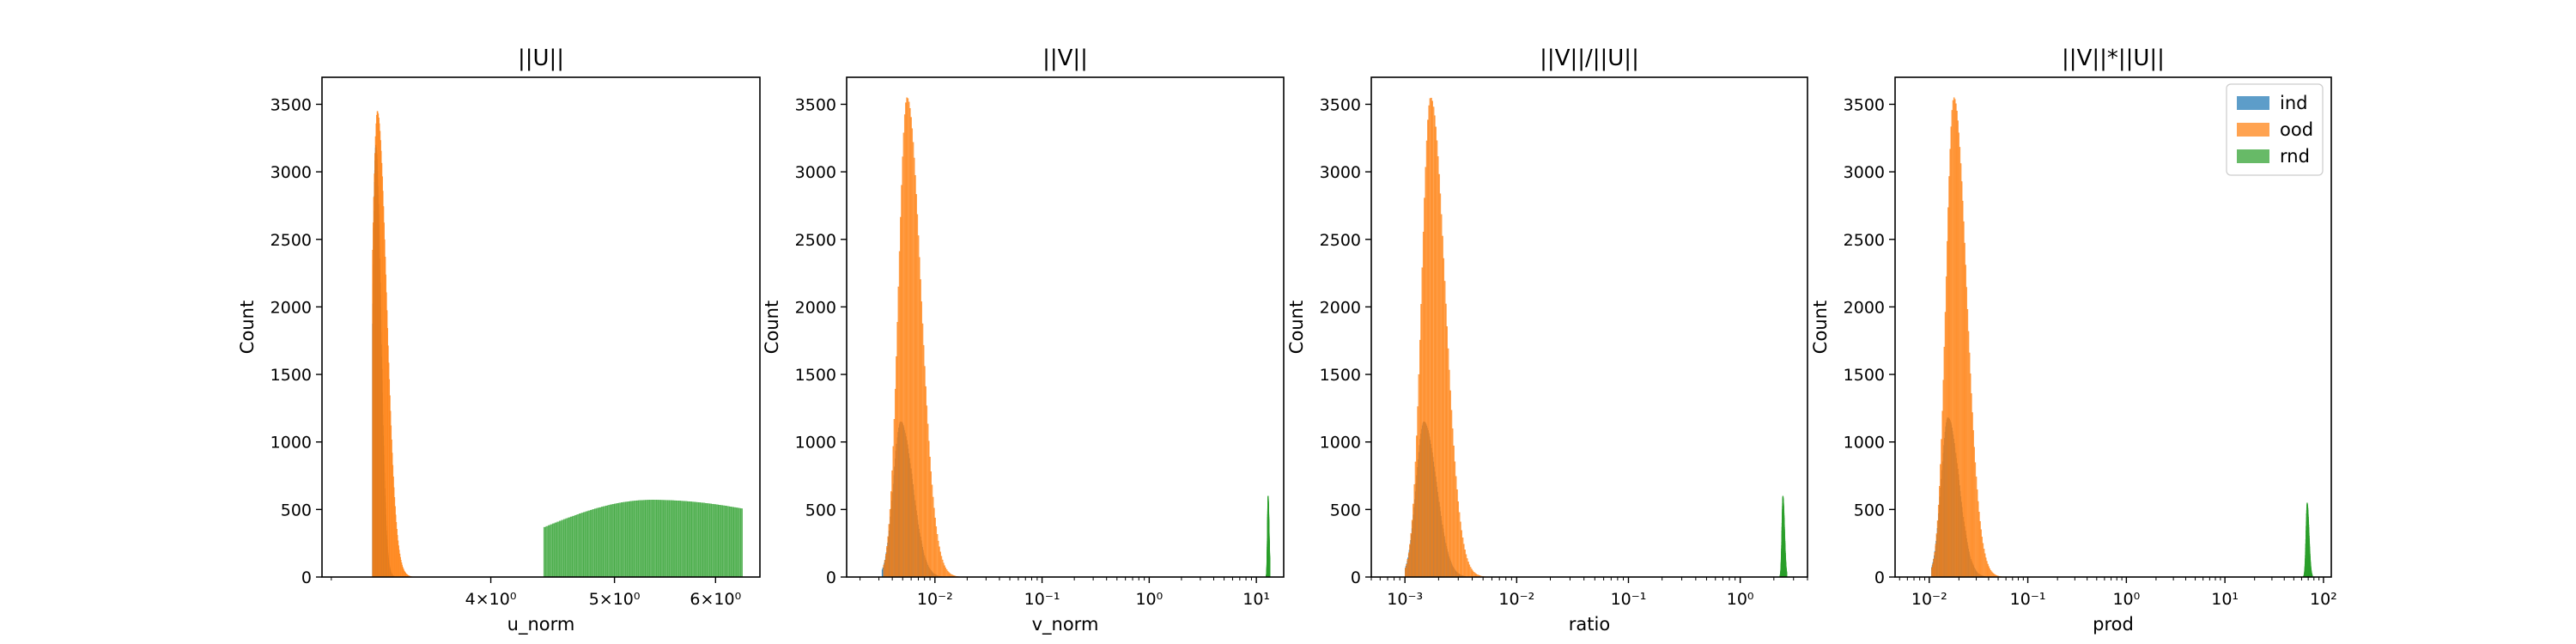 This screenshot has height=644, width=2576. I want to click on y-axis-label: Count, so click(1297, 327).